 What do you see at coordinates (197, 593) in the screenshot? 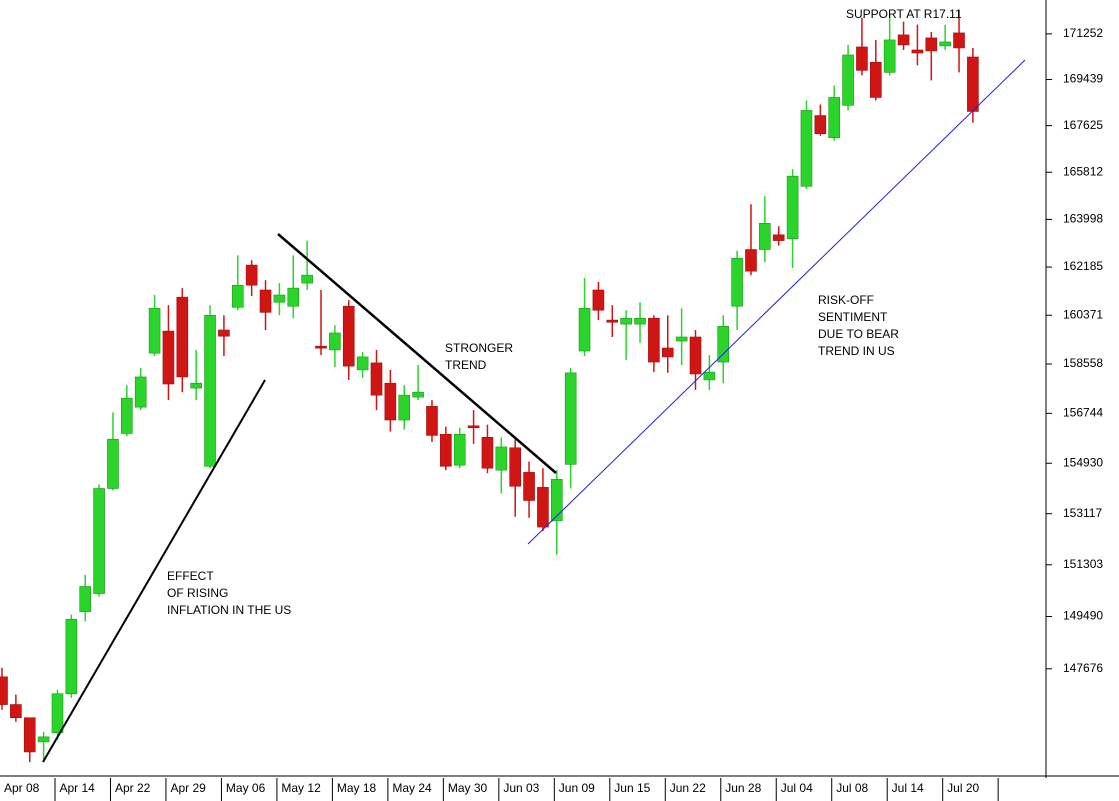
I see `annotation: OF RISING` at bounding box center [197, 593].